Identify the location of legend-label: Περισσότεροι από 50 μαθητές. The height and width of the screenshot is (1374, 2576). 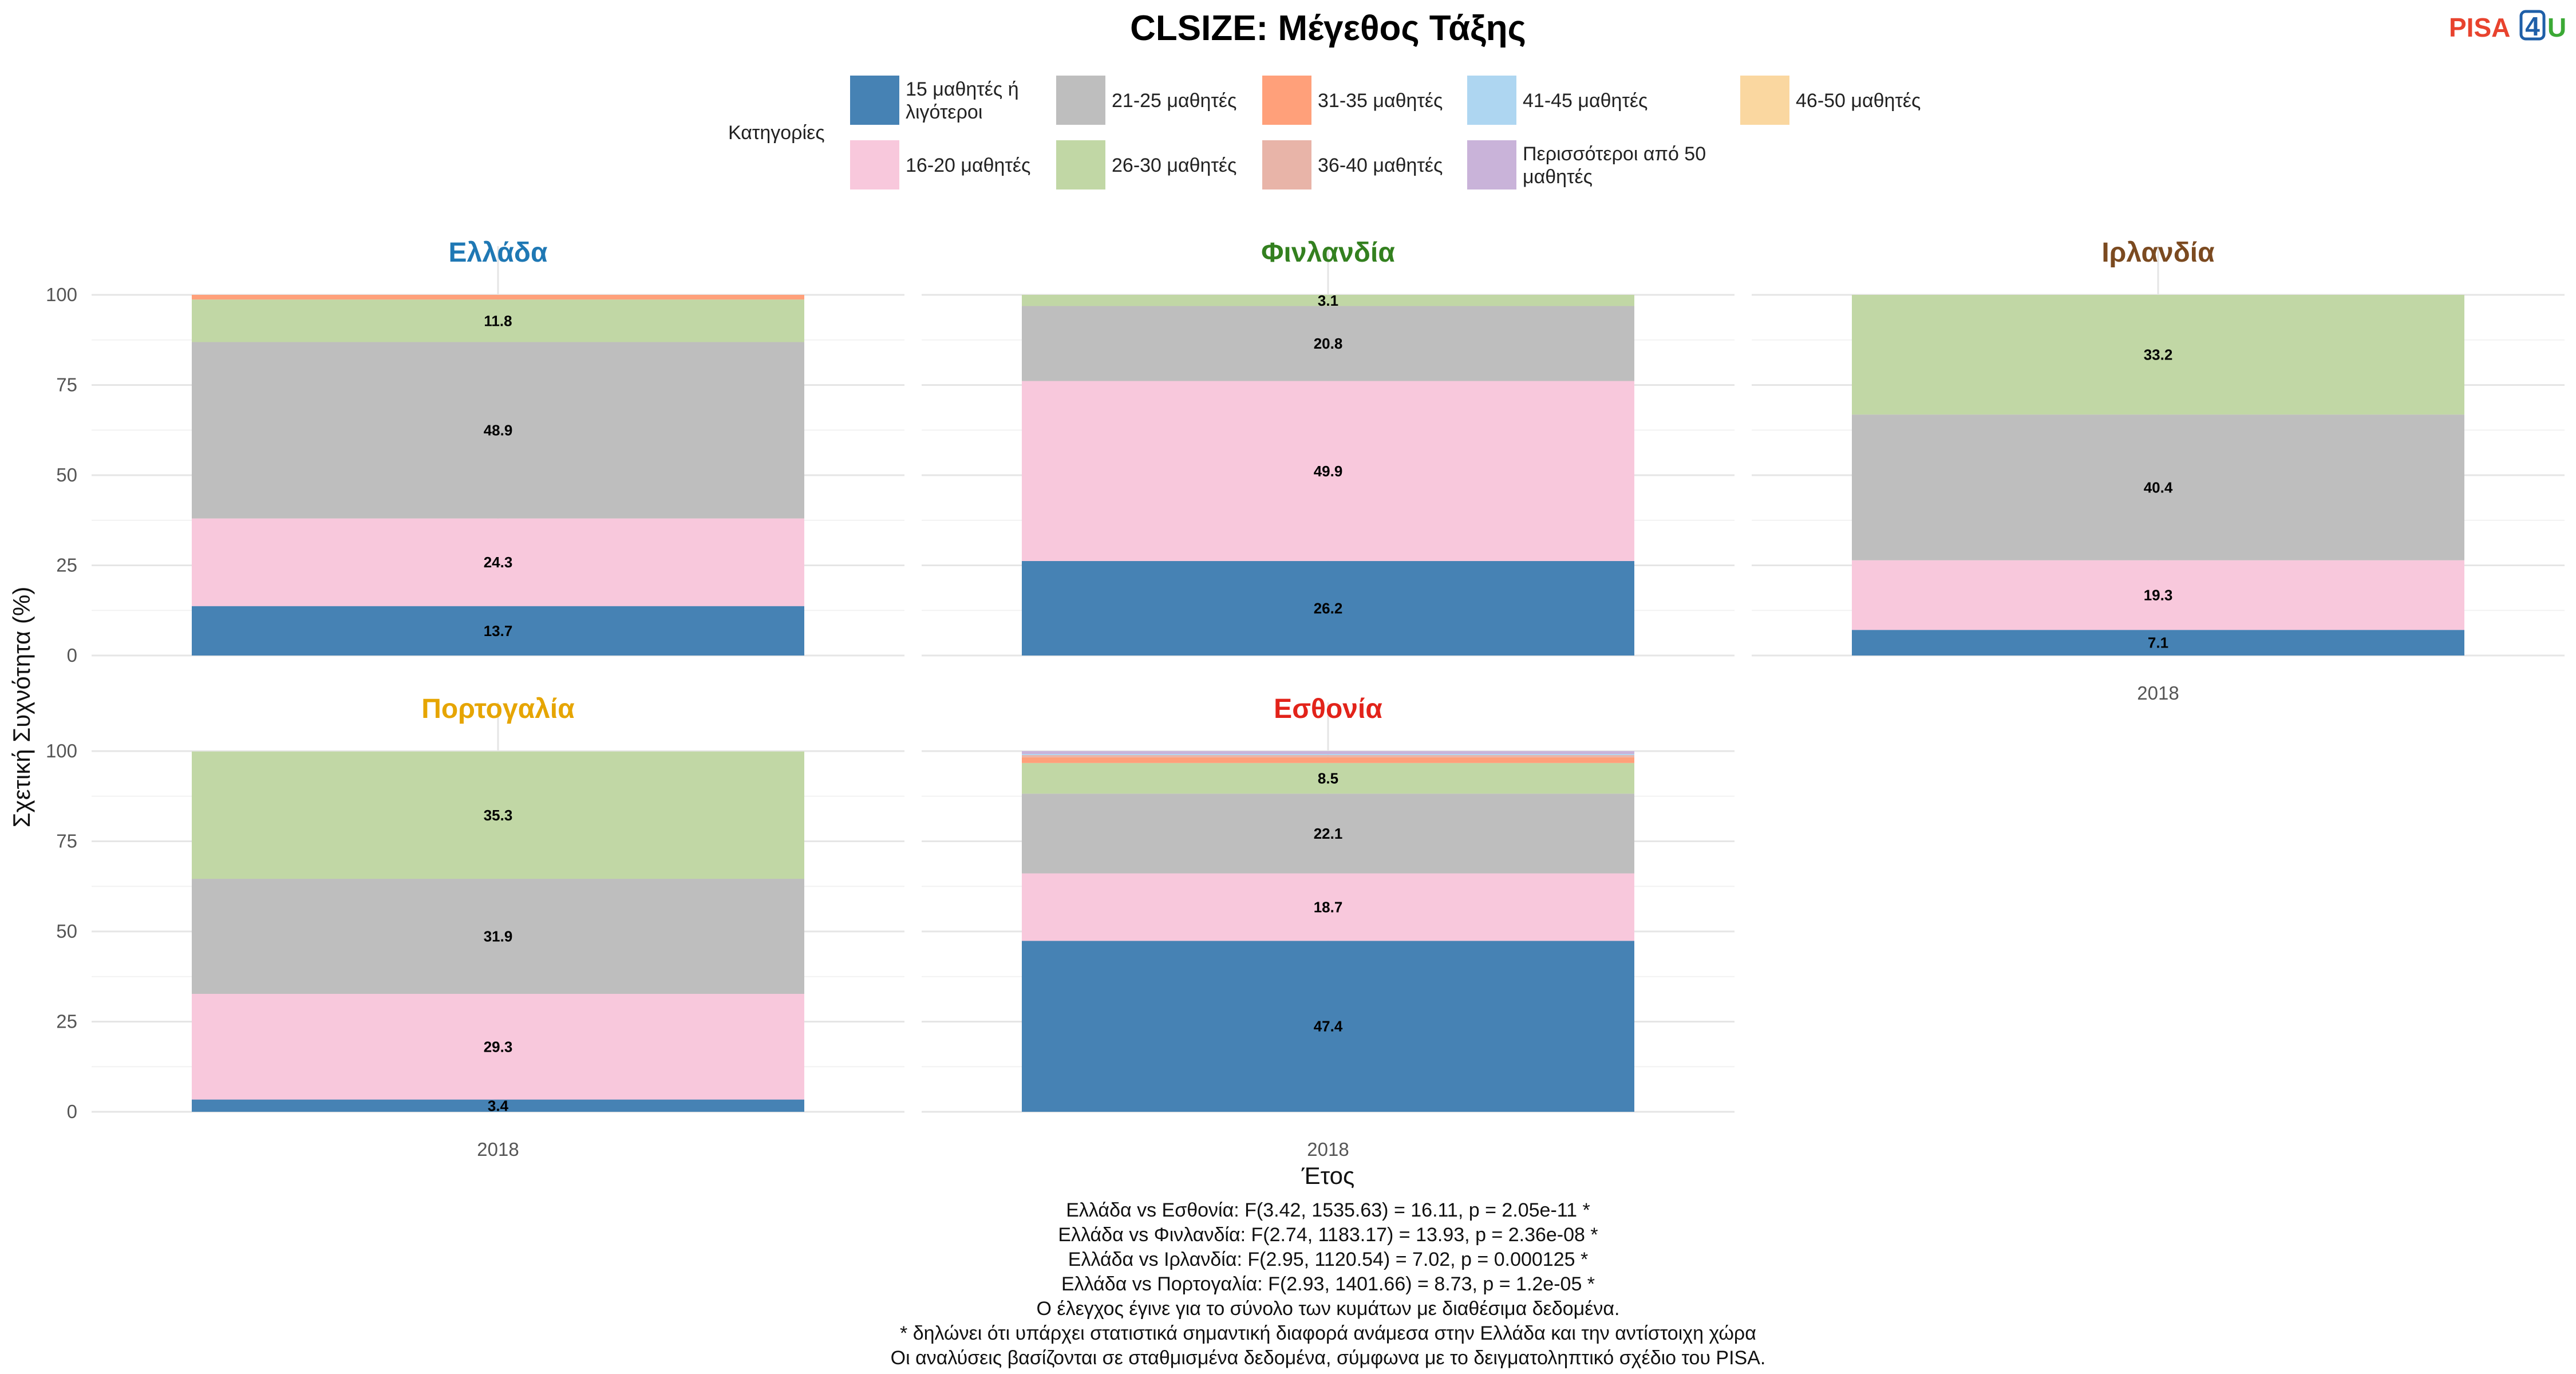
(1614, 165).